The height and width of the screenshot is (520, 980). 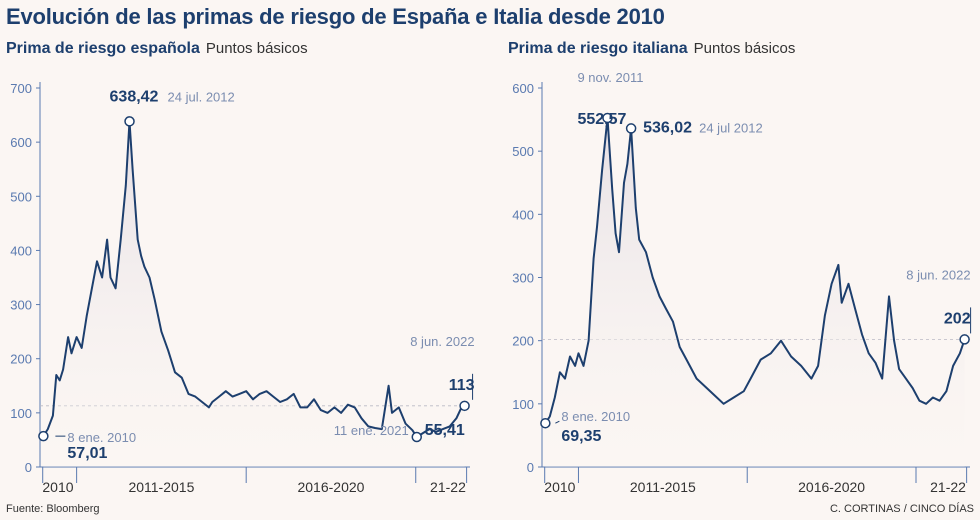 What do you see at coordinates (57, 487) in the screenshot?
I see `es-x-group-label: 2010` at bounding box center [57, 487].